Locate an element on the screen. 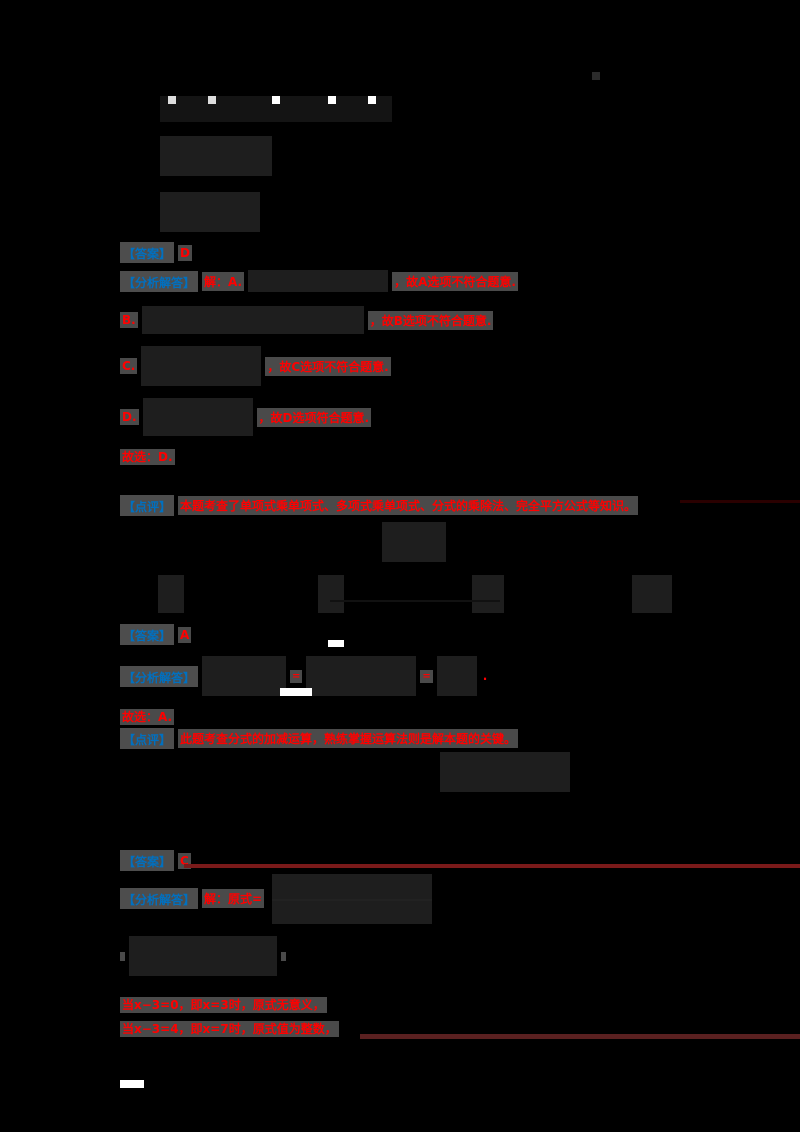  page-marker-dot is located at coordinates (596, 76).